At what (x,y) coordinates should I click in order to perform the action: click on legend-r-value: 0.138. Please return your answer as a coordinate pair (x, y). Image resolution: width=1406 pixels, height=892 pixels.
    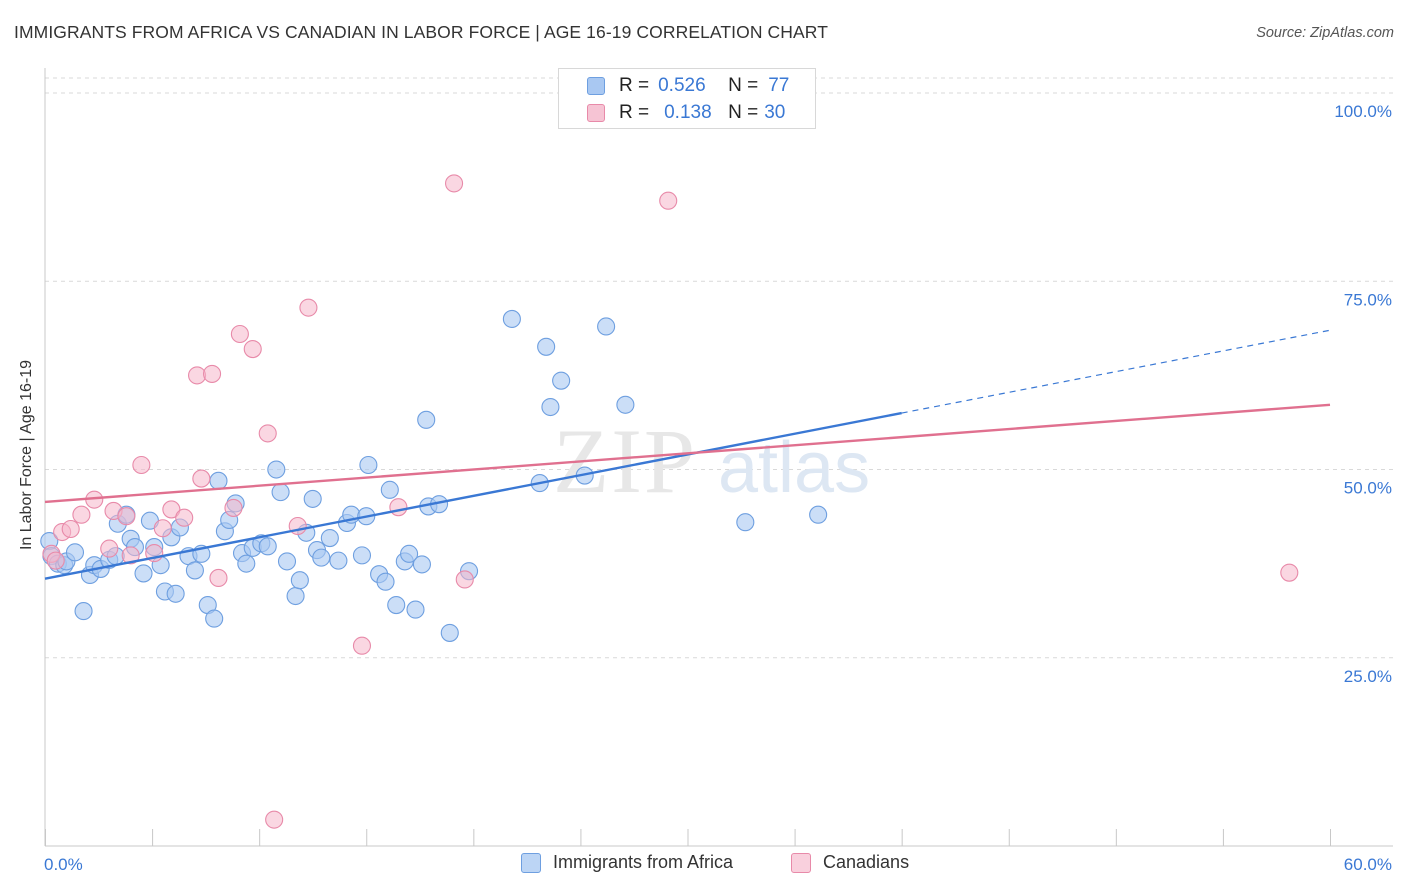
    Looking at the image, I should click on (688, 112).